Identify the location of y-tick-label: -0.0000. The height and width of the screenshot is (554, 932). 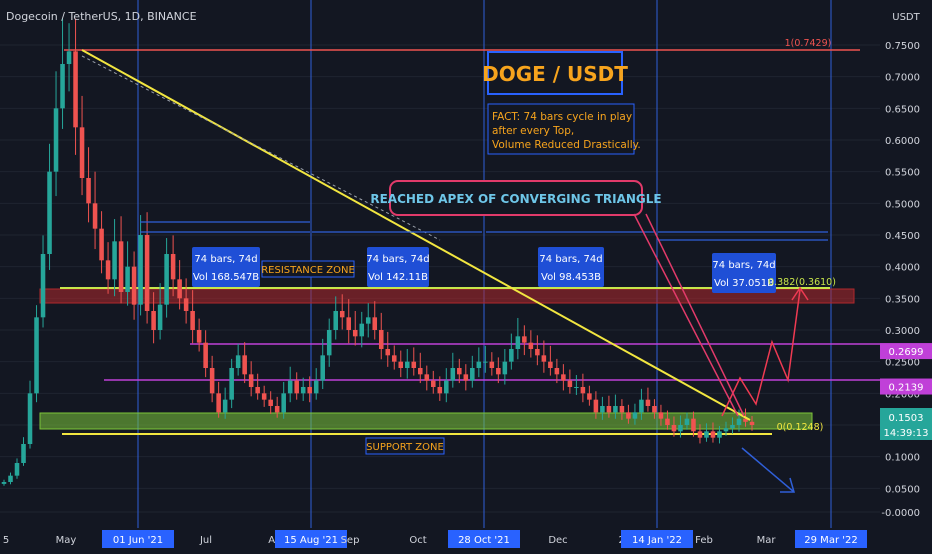
(900, 513).